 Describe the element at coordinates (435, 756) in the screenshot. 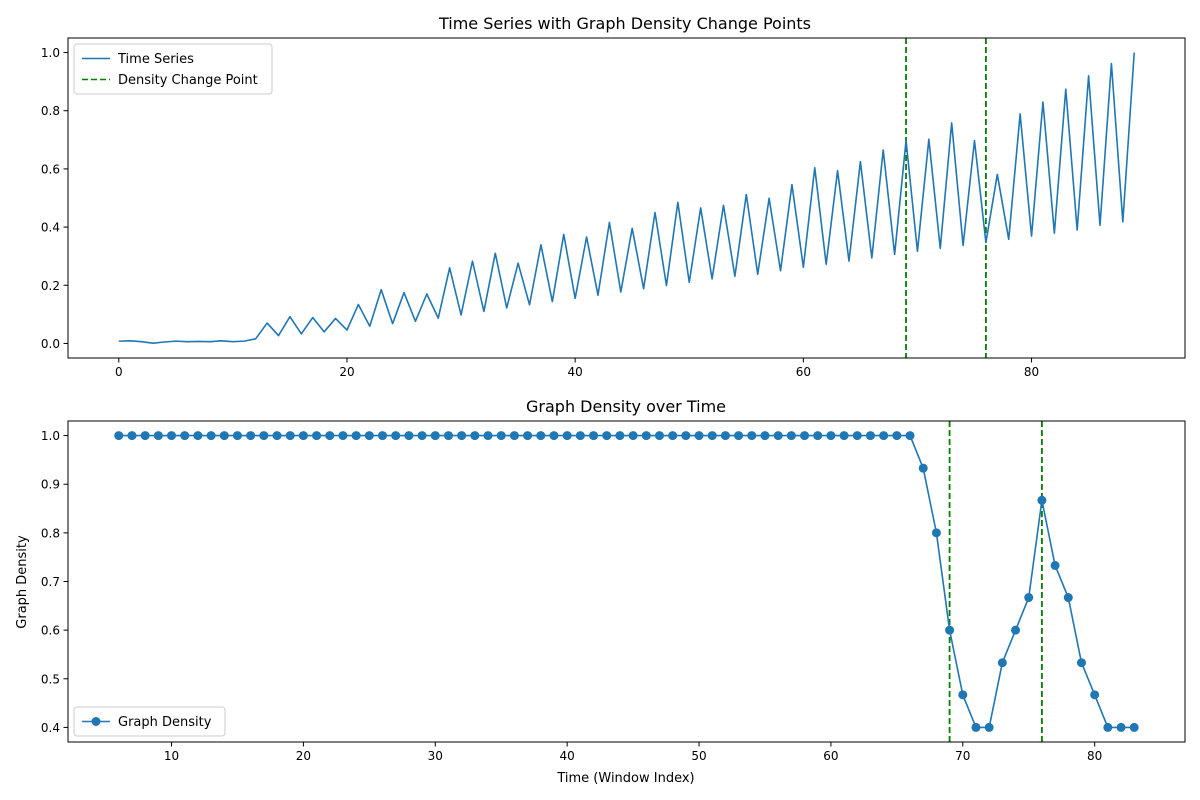

I see `graph-density-x-tick-label: 30` at that location.